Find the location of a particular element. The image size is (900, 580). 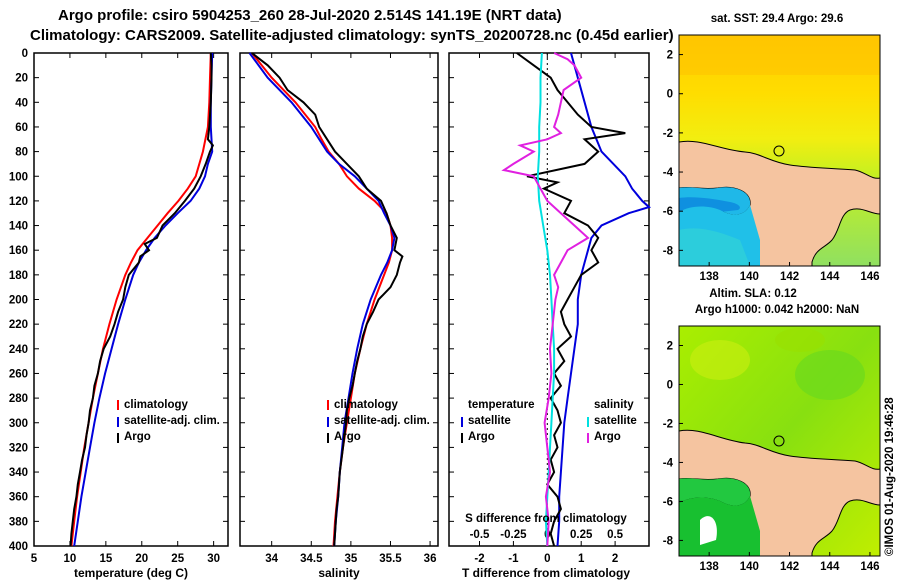

depth-tick-label: 80 is located at coordinates (21, 153).